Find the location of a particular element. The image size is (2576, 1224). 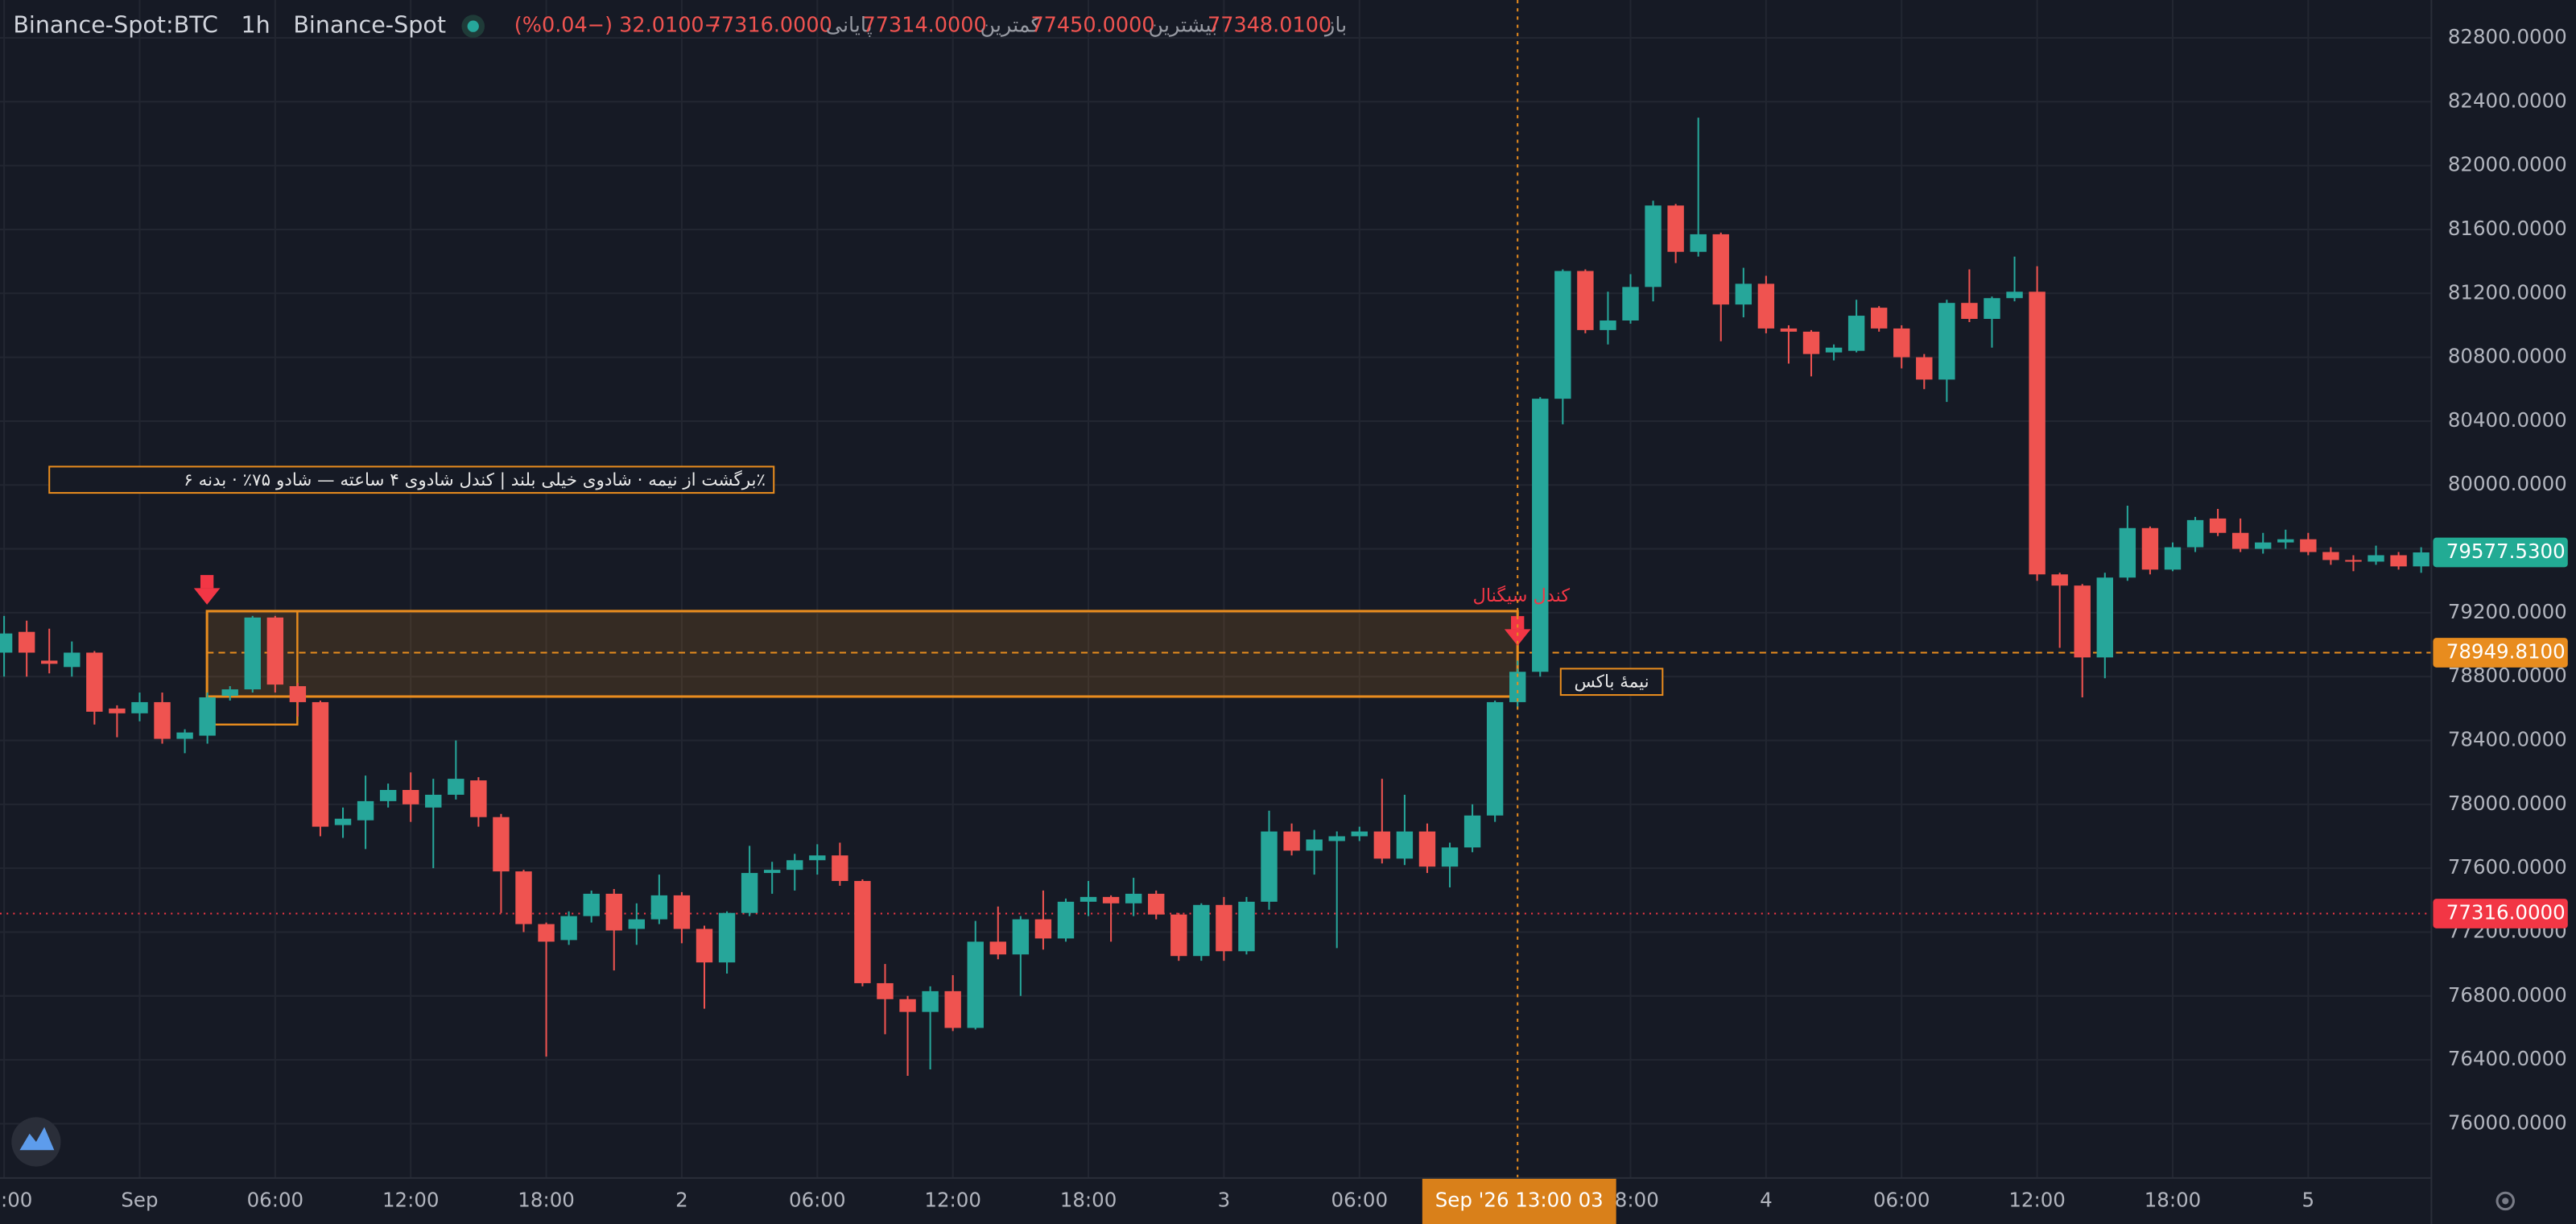

mid-label: نیمهٔ باکس is located at coordinates (1612, 682).